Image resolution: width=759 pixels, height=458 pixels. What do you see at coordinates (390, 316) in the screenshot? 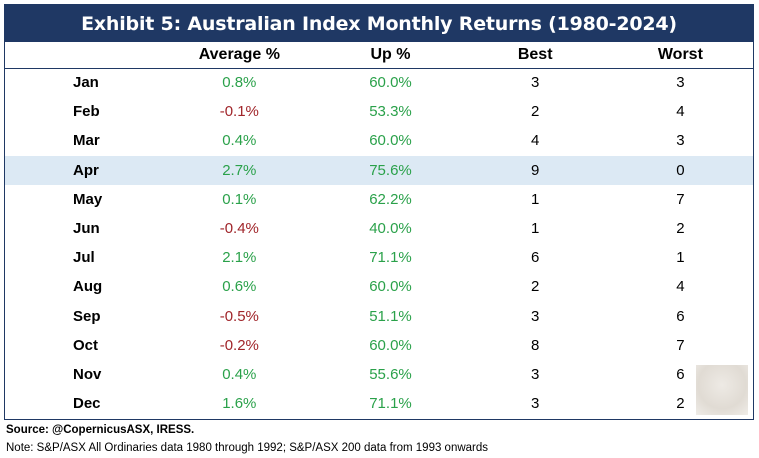
I see `up-cell: 51.1%` at bounding box center [390, 316].